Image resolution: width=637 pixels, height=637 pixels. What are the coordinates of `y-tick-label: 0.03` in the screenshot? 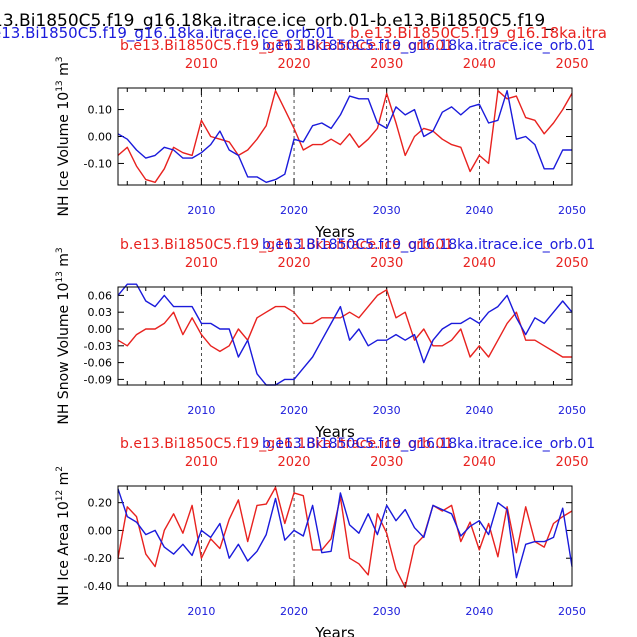 It's located at (100, 312).